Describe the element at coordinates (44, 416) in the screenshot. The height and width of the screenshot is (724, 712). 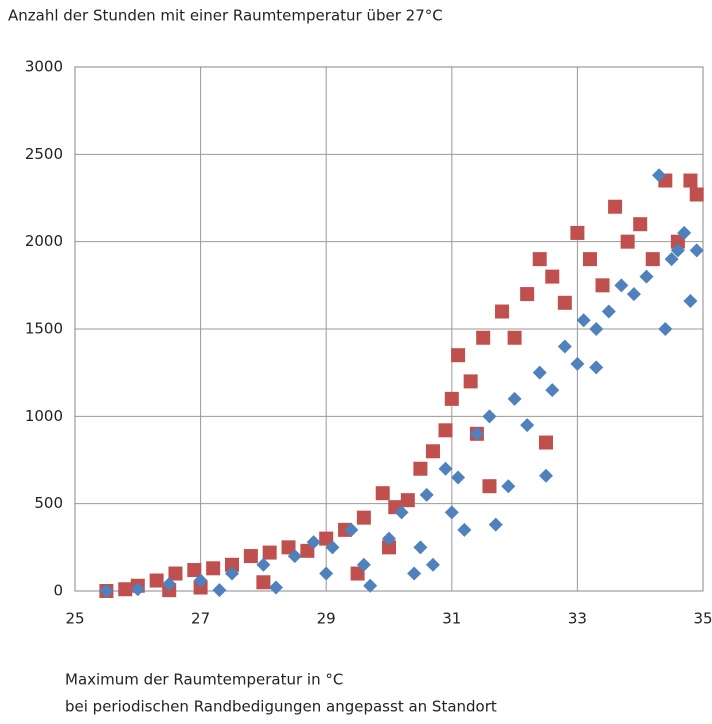
I see `y-tick-label: 1000` at that location.